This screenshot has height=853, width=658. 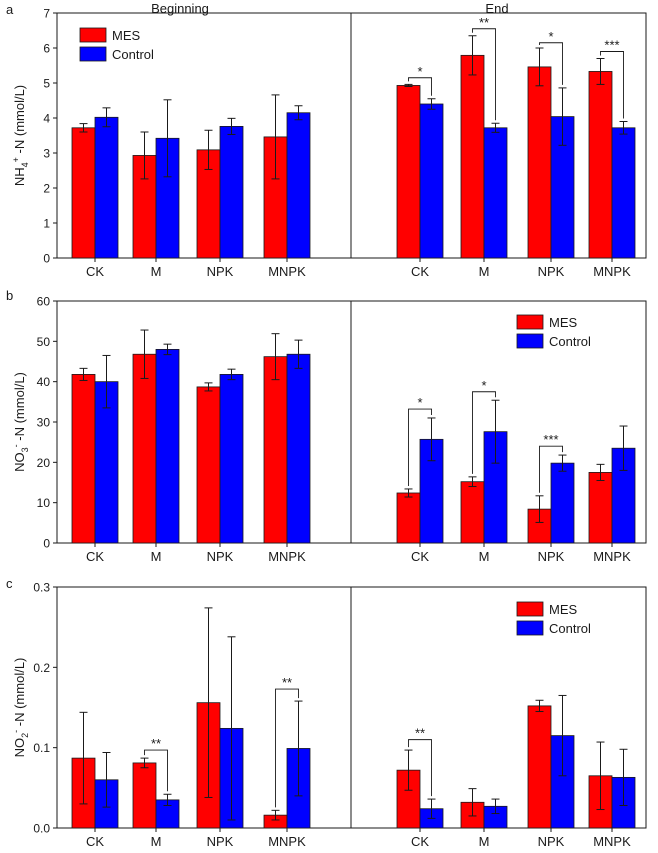 What do you see at coordinates (180, 8) in the screenshot?
I see `section-title-beginning: Beginning` at bounding box center [180, 8].